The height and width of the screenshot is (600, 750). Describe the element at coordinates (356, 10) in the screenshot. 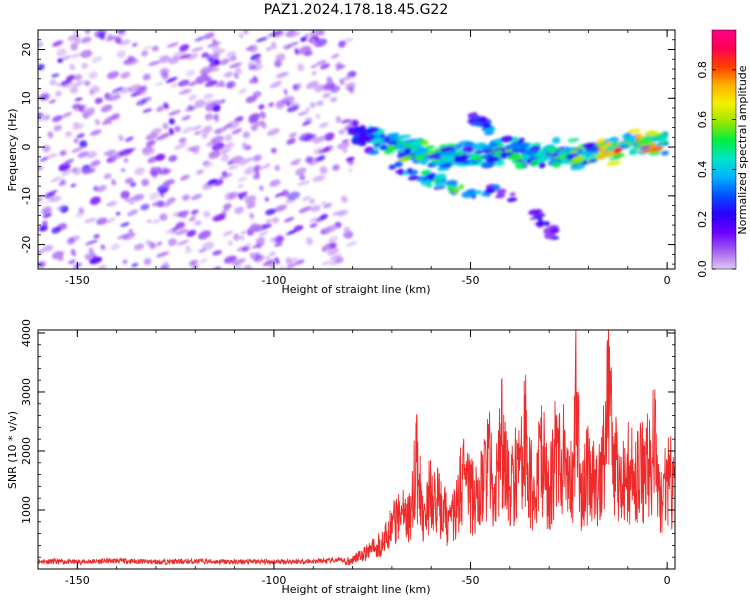

I see `figure-title: PAZ1.2024.178.18.45.G22` at that location.